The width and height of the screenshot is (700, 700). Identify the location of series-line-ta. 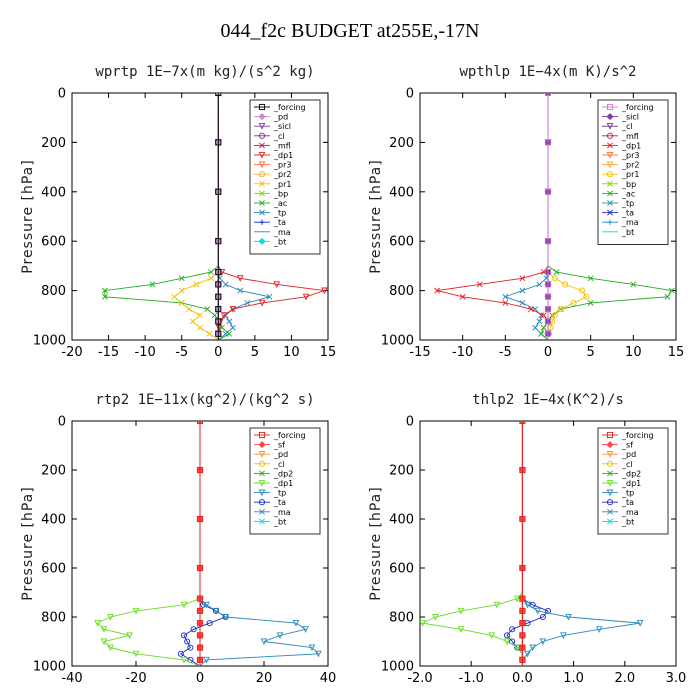
(203, 543).